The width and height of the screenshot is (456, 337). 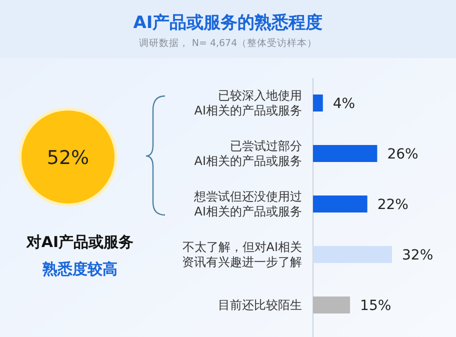 I want to click on data-label: 26%, so click(x=402, y=154).